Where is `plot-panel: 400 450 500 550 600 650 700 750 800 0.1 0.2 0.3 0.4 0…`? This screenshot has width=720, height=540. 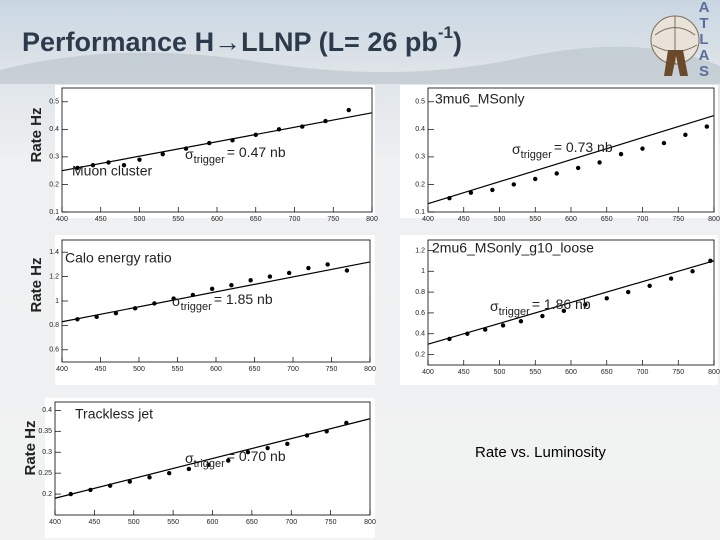 plot-panel: 400 450 500 550 600 650 700 750 800 0.1 0.2 0.3 0.4 0… is located at coordinates (213, 154).